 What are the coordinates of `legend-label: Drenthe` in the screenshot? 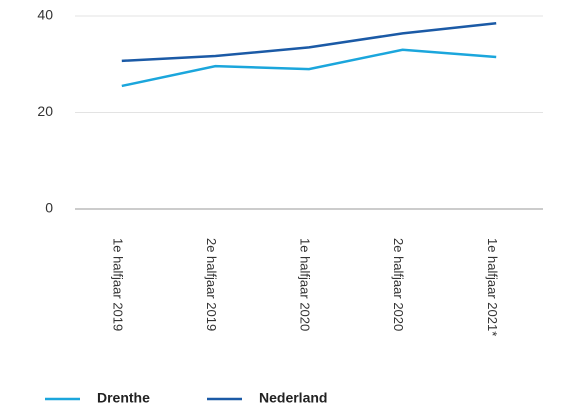 It's located at (123, 398).